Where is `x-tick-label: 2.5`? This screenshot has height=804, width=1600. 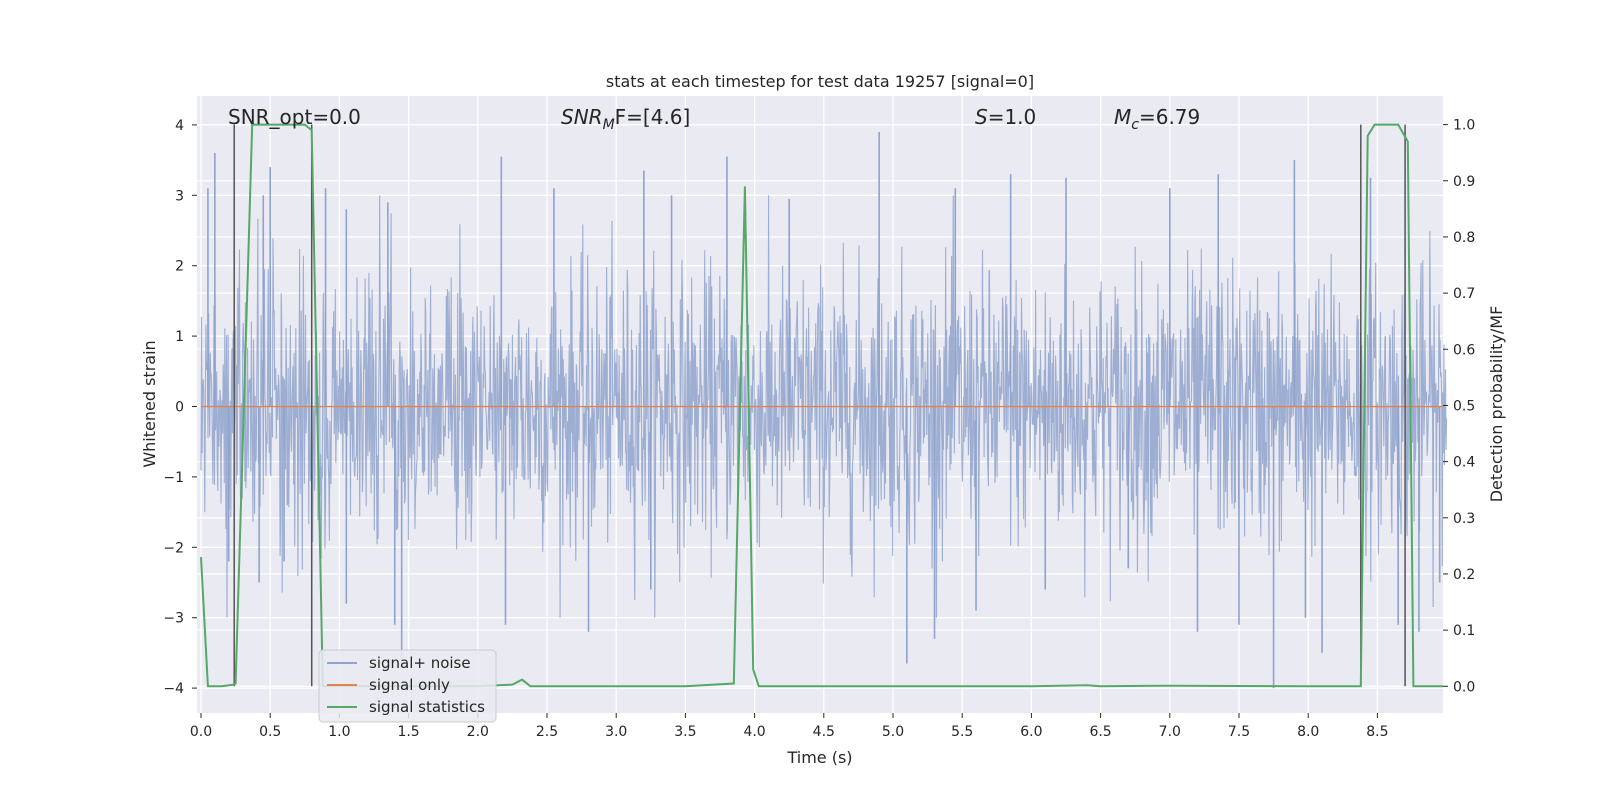 x-tick-label: 2.5 is located at coordinates (547, 732).